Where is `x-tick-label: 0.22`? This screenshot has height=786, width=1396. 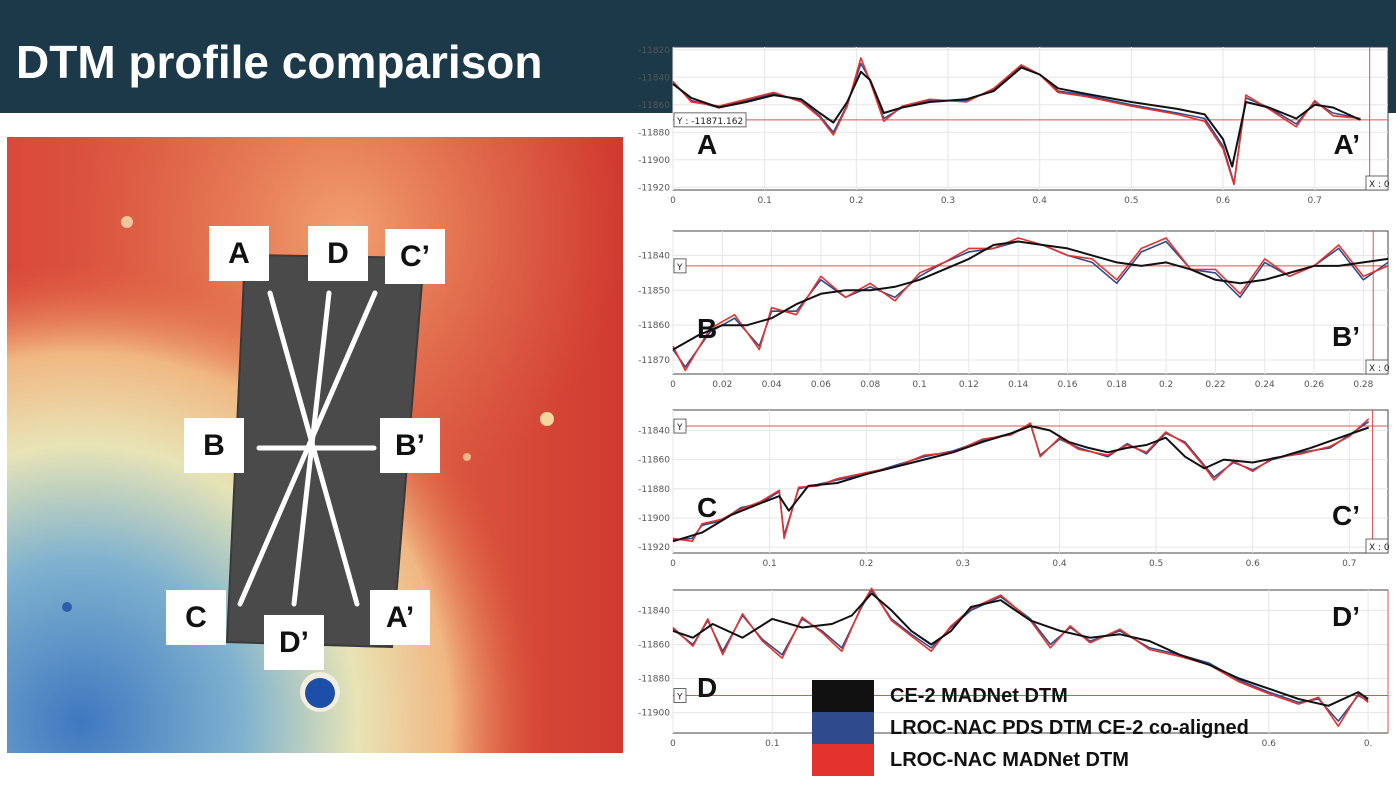
x-tick-label: 0.22 is located at coordinates (1215, 385).